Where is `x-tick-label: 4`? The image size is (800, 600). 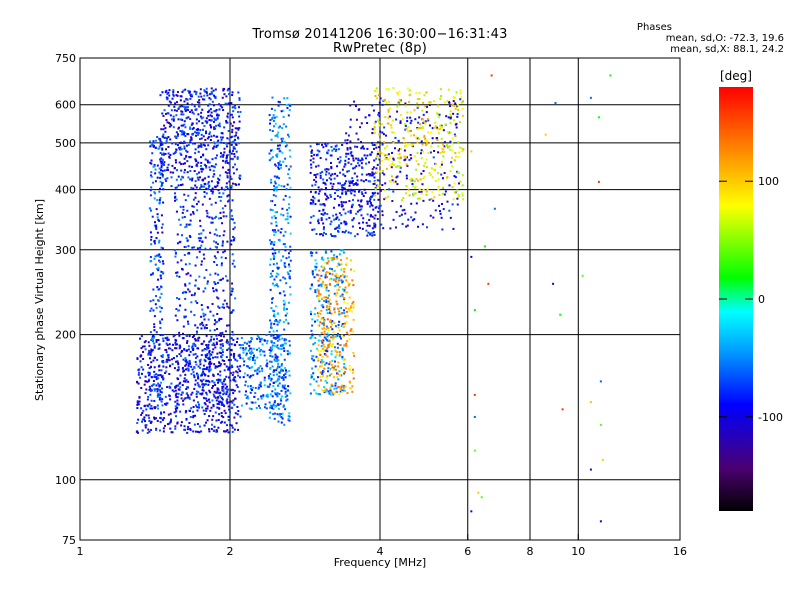
x-tick-label: 4 is located at coordinates (380, 551).